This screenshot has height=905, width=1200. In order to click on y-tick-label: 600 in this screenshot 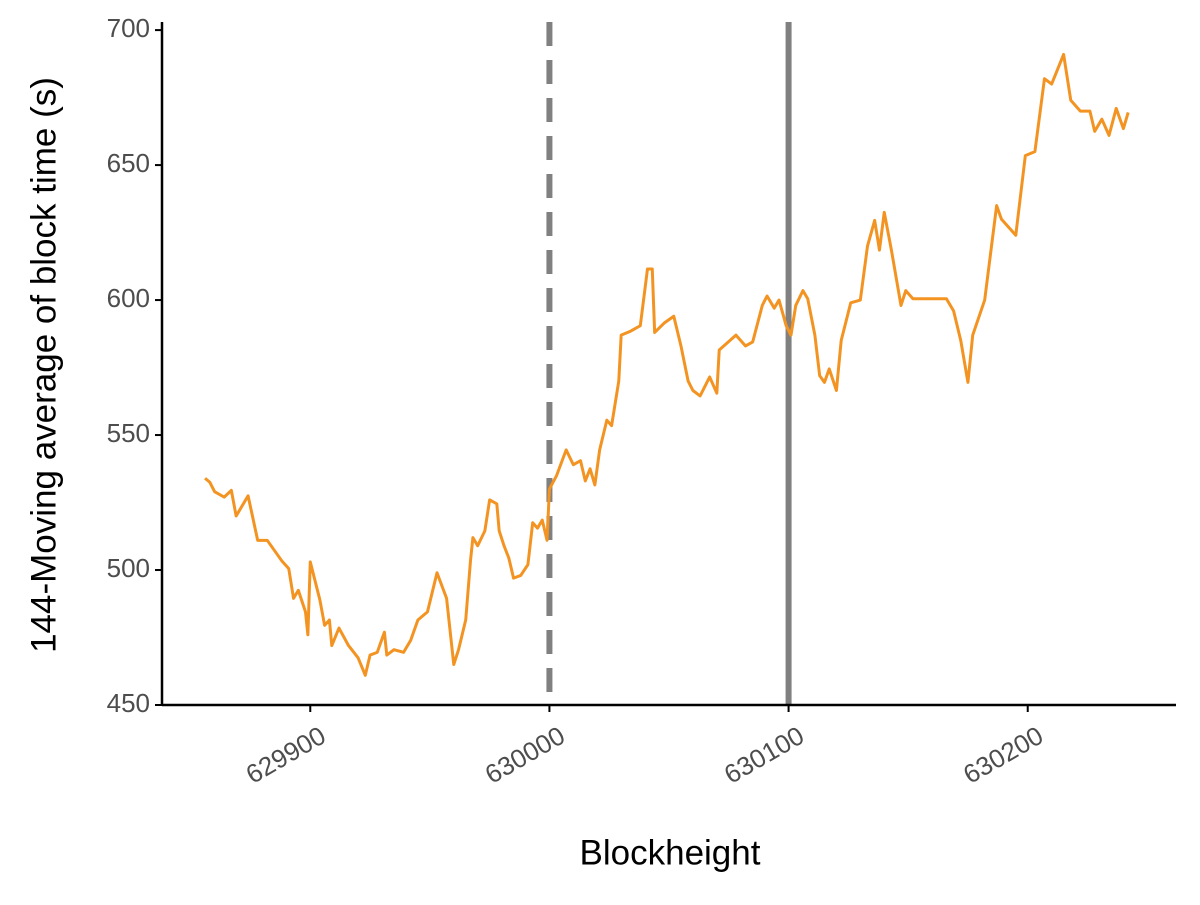, I will do `click(128, 298)`.